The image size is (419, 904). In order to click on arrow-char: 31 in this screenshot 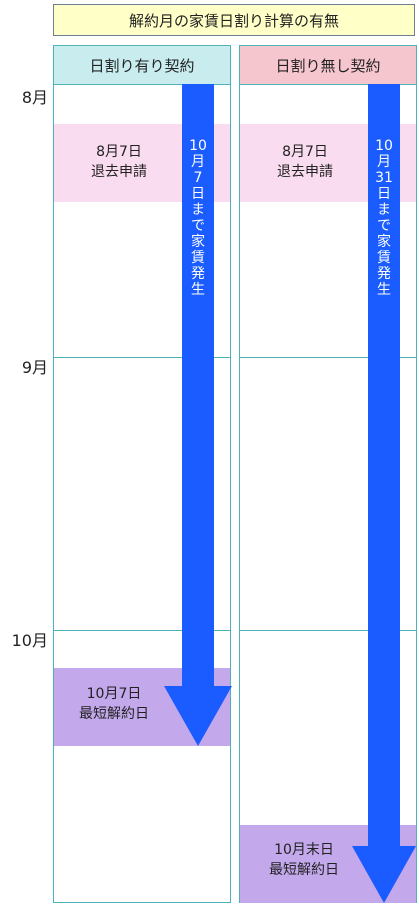, I will do `click(384, 178)`.